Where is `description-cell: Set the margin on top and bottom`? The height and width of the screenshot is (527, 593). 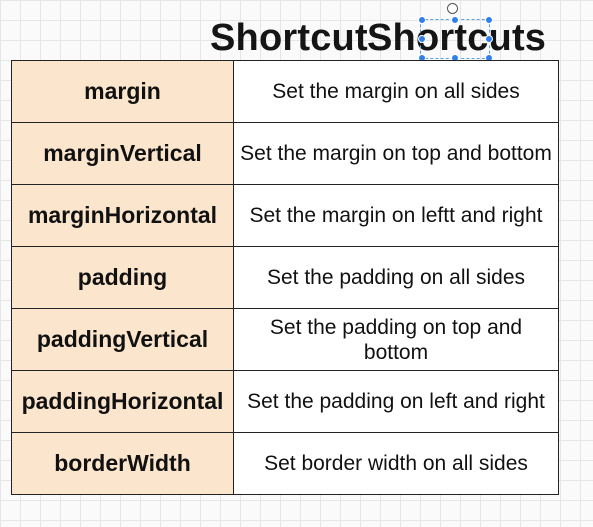 description-cell: Set the margin on top and bottom is located at coordinates (396, 153).